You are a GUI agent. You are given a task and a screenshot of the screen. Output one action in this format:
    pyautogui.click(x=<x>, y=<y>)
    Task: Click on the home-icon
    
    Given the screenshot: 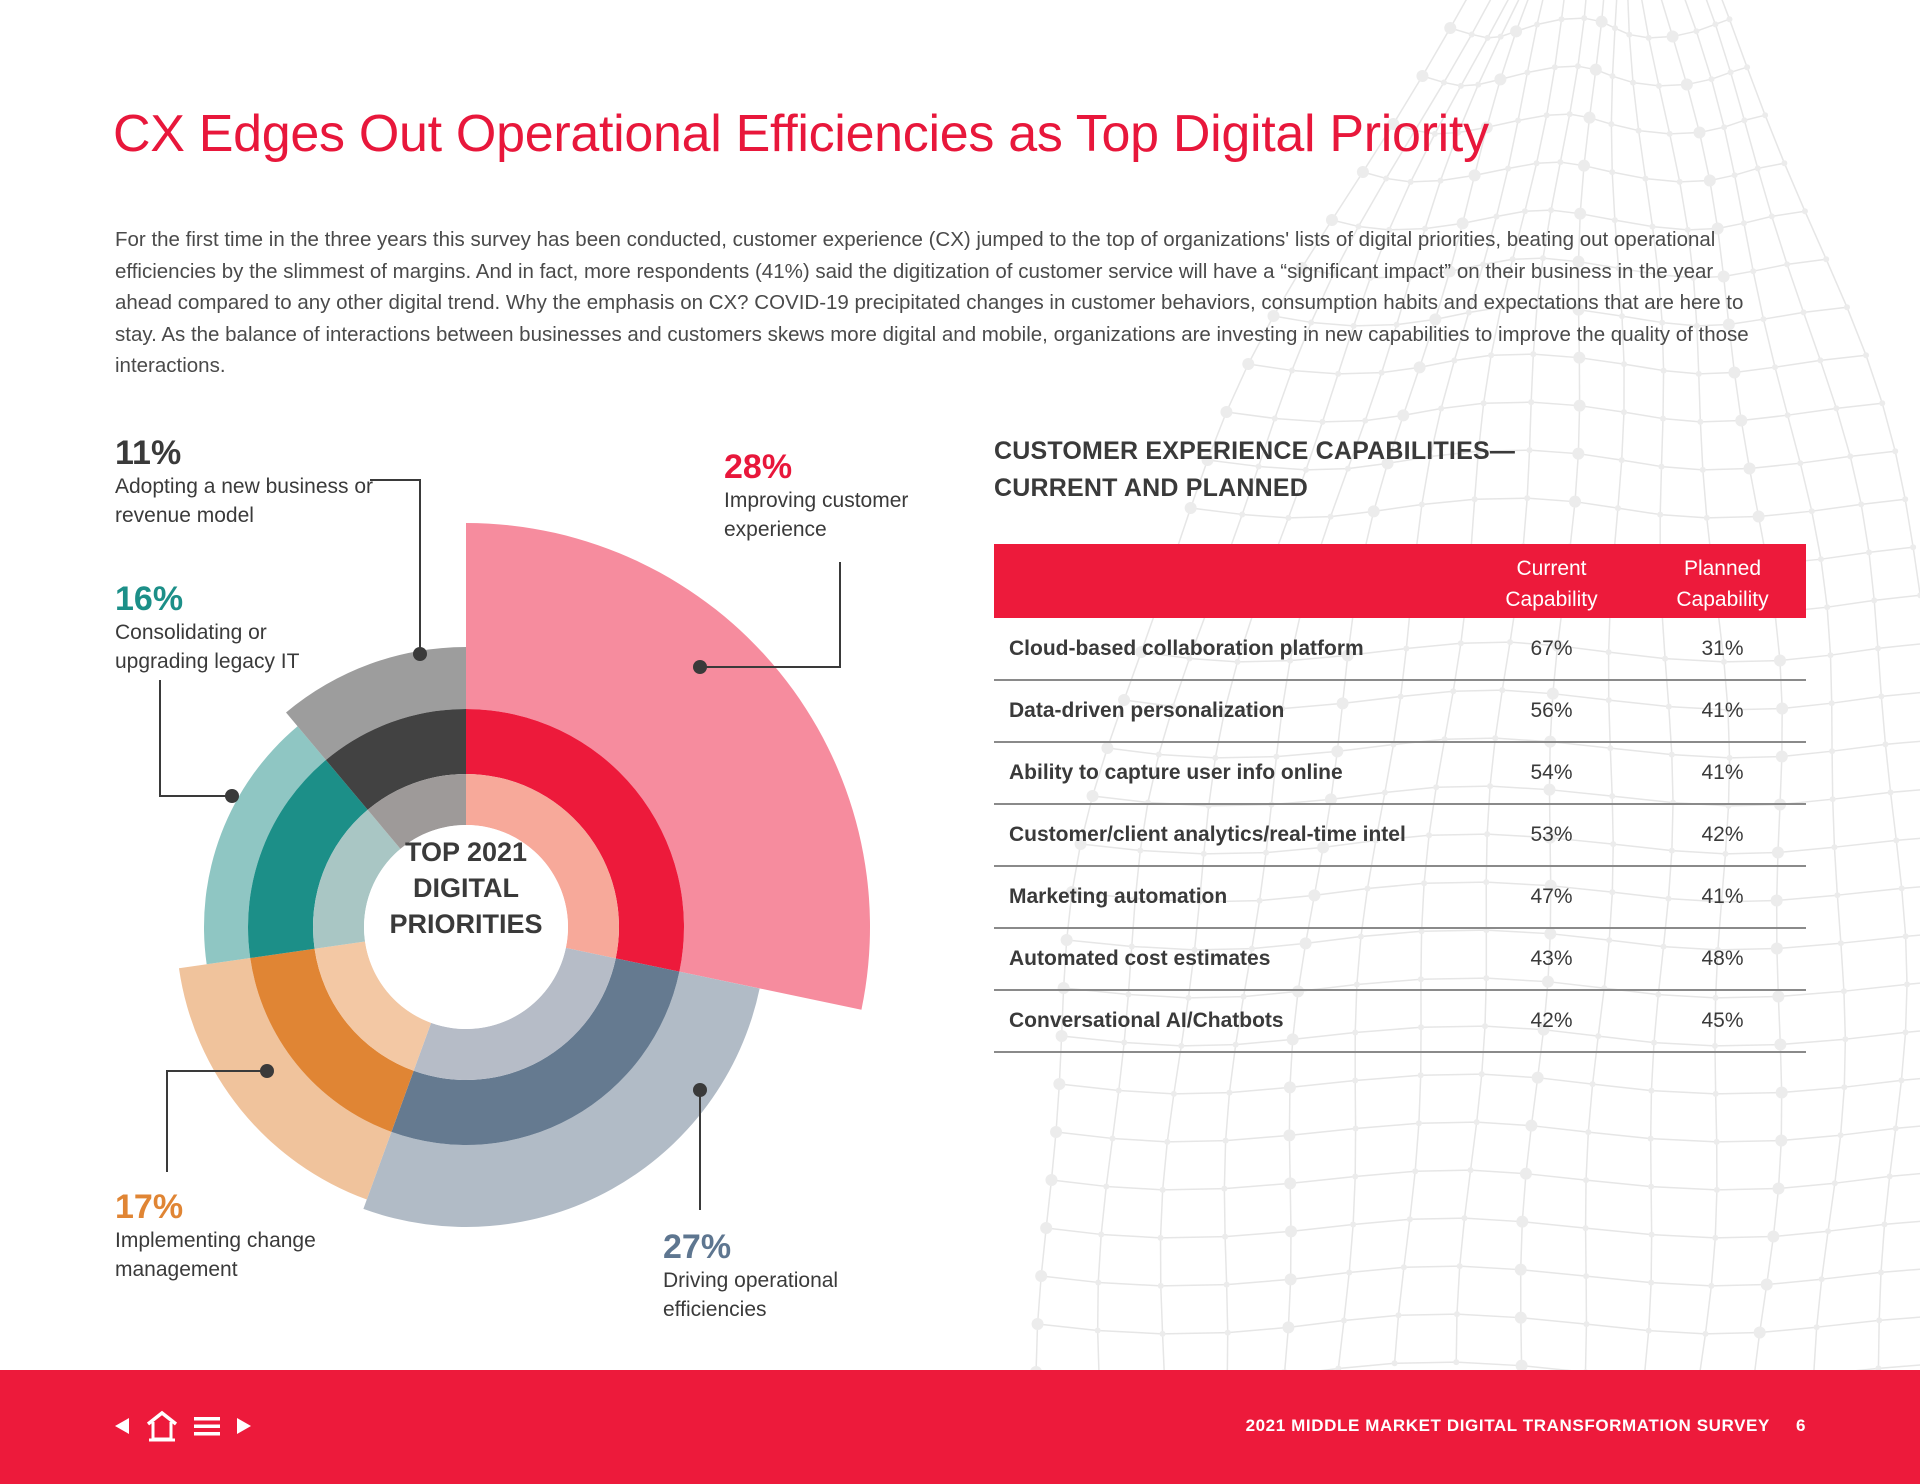 What is the action you would take?
    pyautogui.click(x=162, y=1428)
    